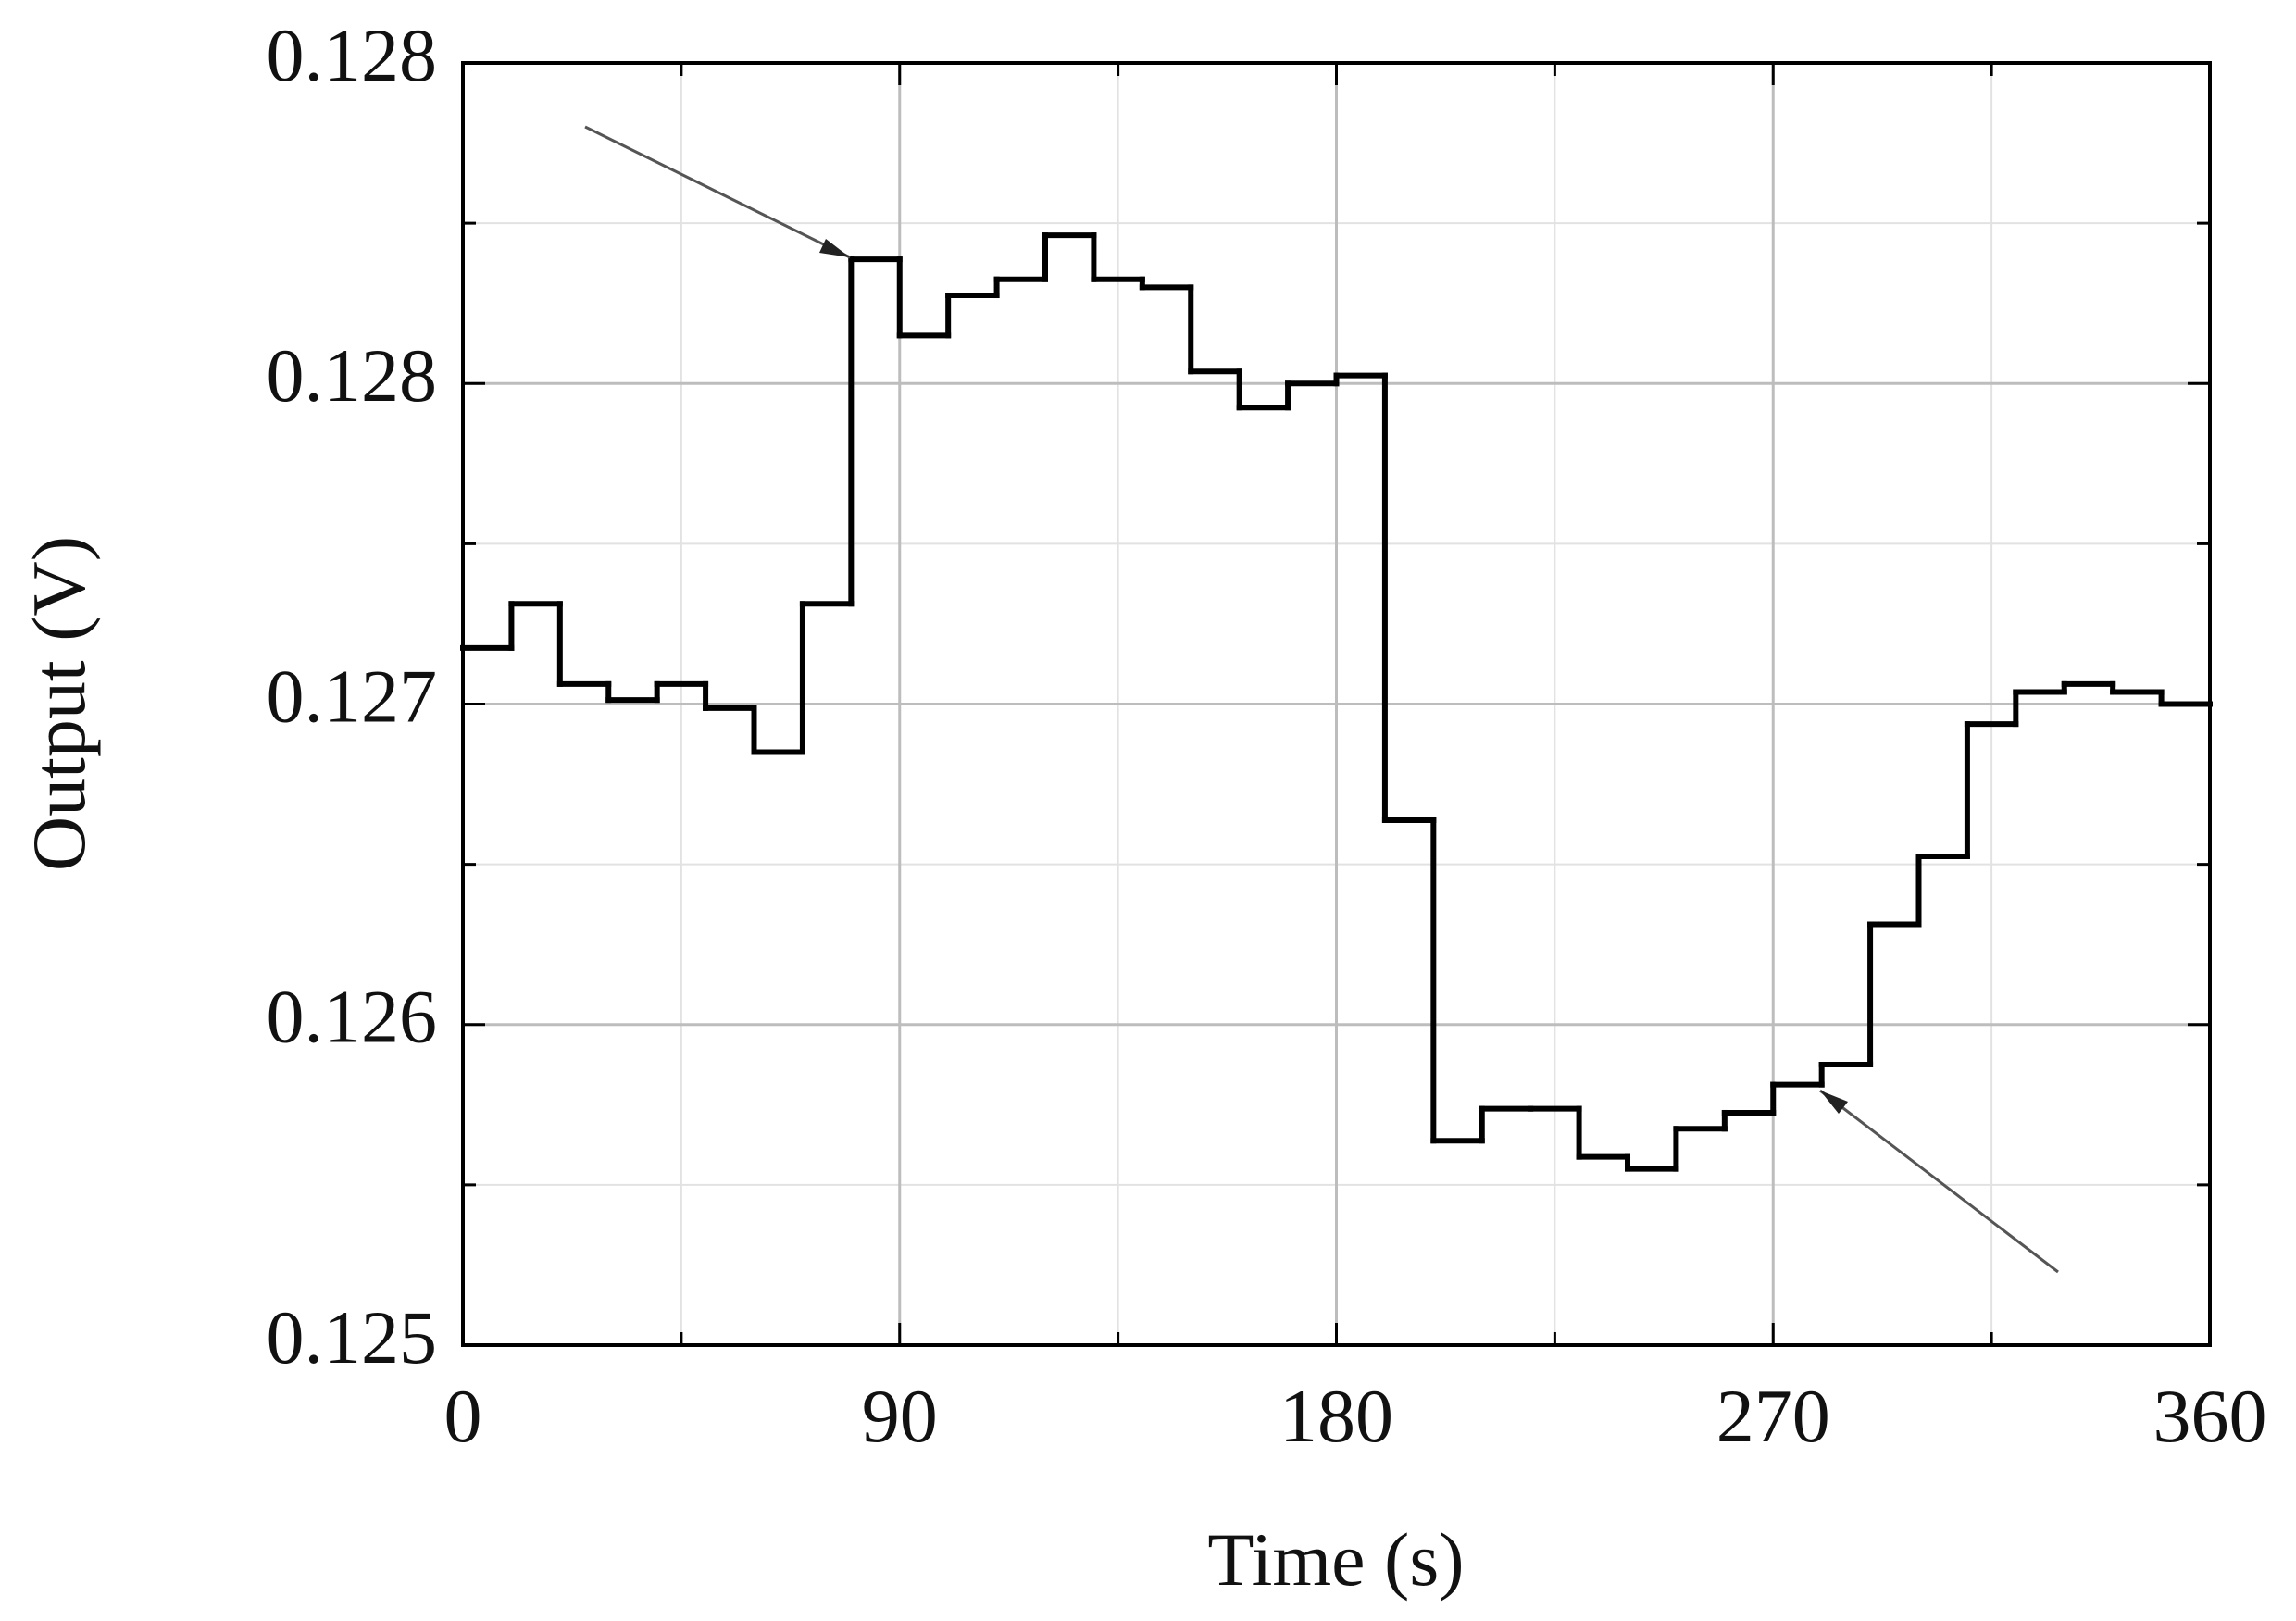 This screenshot has width=2296, height=1621. I want to click on x-tick-label: 360, so click(2210, 1416).